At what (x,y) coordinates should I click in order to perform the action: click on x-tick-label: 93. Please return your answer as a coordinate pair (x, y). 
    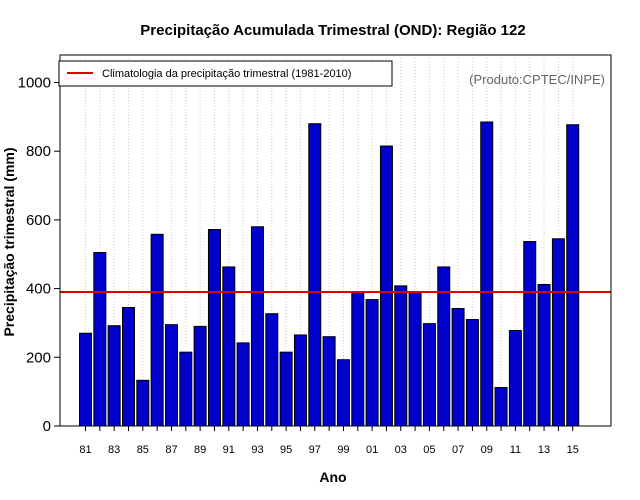
    Looking at the image, I should click on (257, 450).